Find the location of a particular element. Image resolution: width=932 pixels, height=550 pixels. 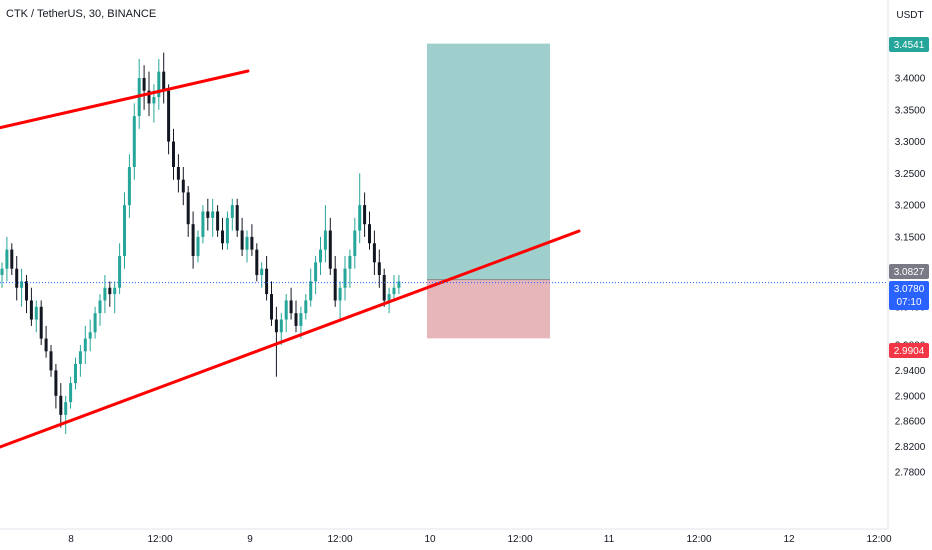

time-tick-label: 8 is located at coordinates (71, 539).